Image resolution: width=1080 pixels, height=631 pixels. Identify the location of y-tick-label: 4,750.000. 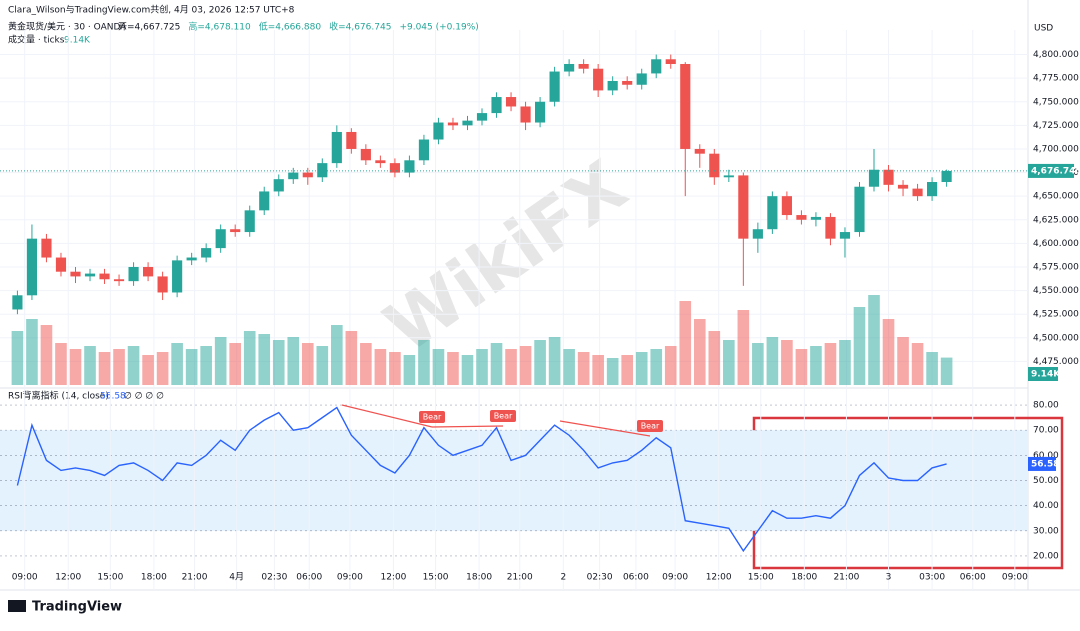
(1056, 102).